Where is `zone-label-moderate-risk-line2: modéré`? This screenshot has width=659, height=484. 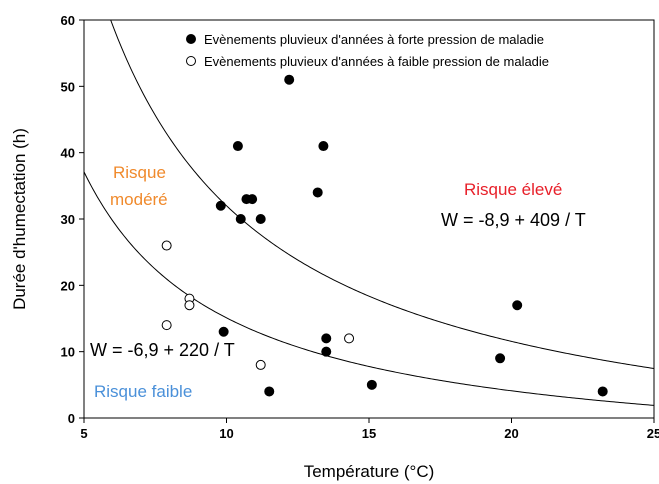
zone-label-moderate-risk-line2: modéré is located at coordinates (139, 199).